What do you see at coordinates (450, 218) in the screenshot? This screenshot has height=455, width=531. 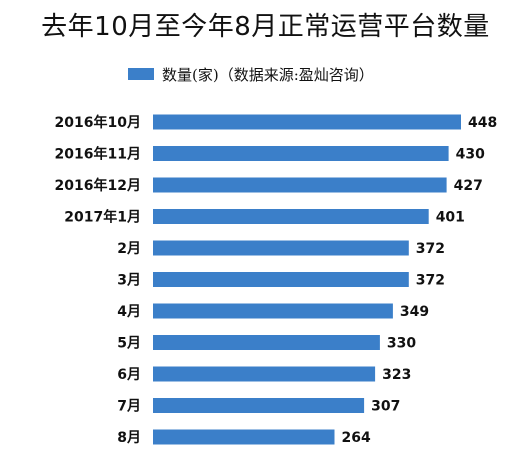 I see `value-label: 401` at bounding box center [450, 218].